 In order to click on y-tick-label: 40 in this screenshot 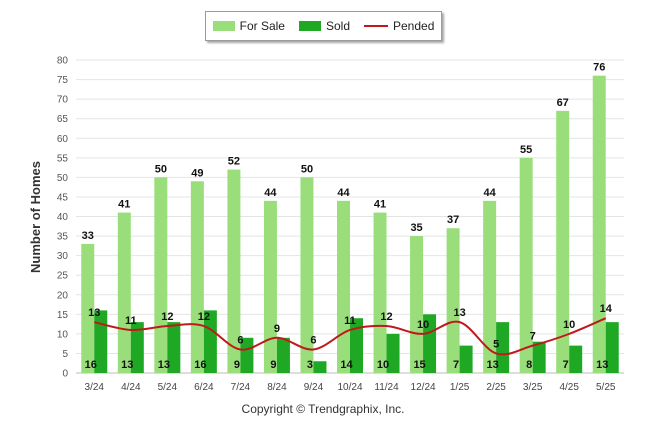, I will do `click(63, 217)`.